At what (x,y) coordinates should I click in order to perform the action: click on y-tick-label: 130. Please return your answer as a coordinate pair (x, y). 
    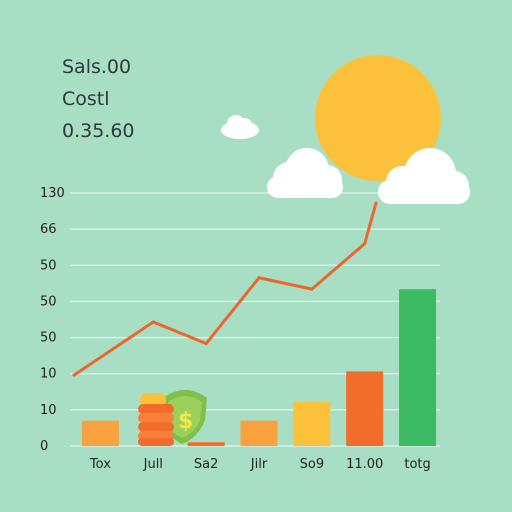
    Looking at the image, I should click on (52, 193).